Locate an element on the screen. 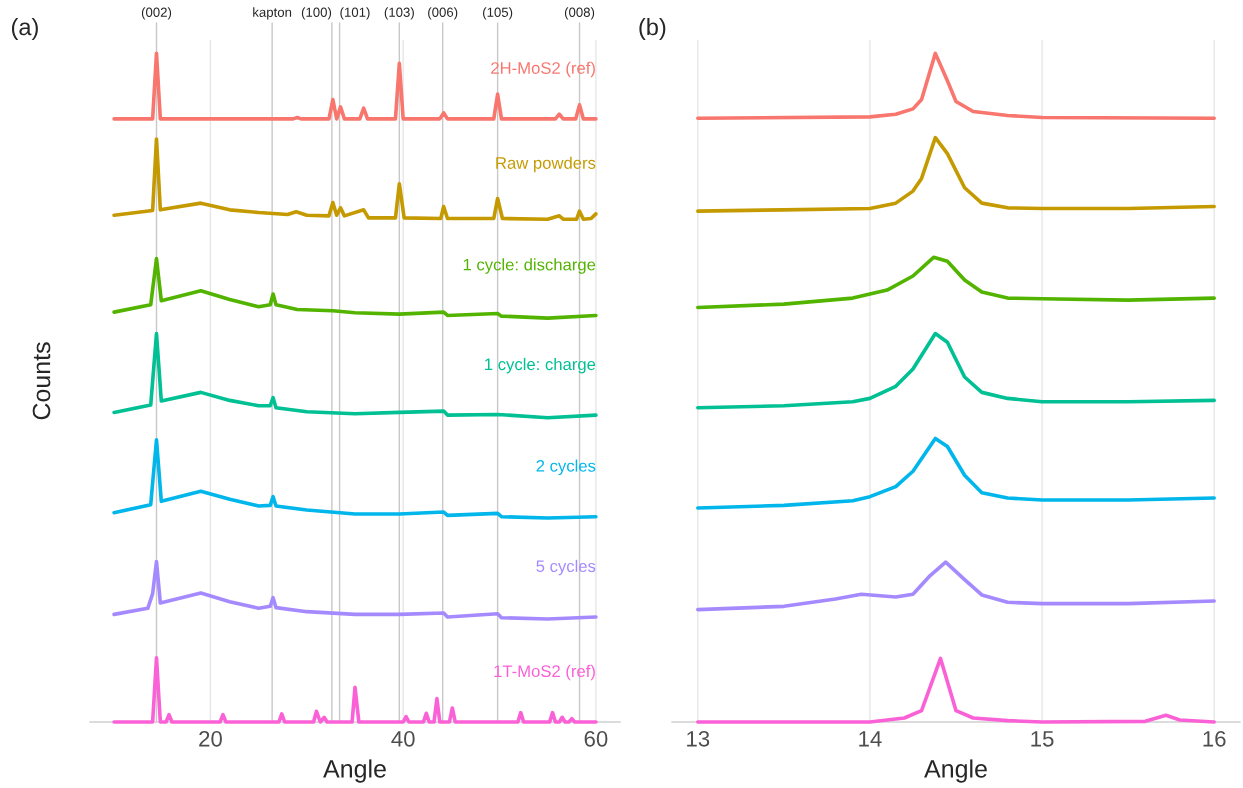 The width and height of the screenshot is (1243, 788). y-axis-title: Counts is located at coordinates (41, 381).